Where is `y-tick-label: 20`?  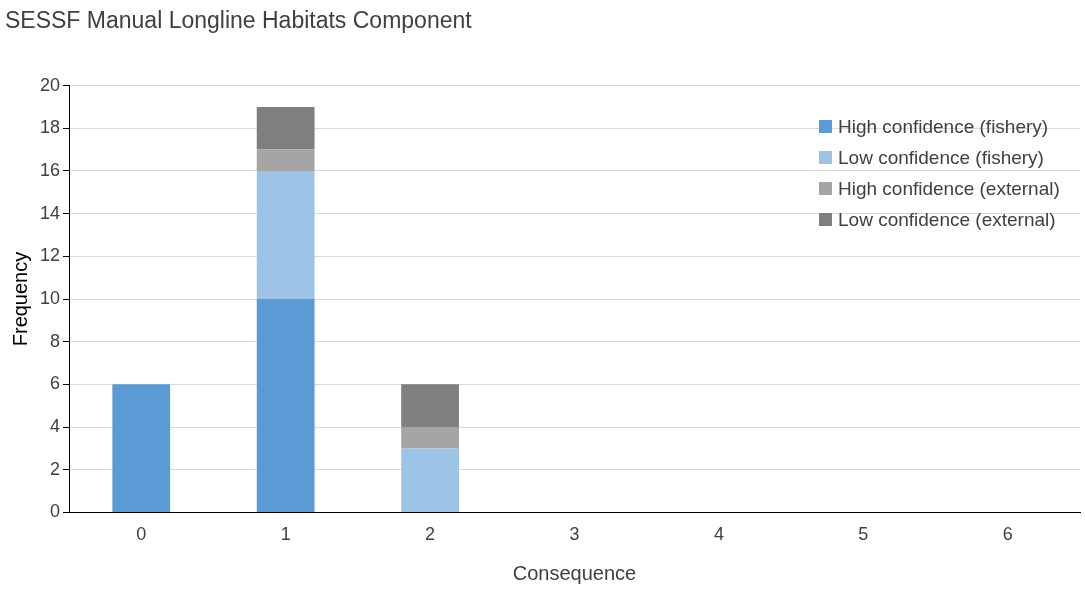 y-tick-label: 20 is located at coordinates (50, 84).